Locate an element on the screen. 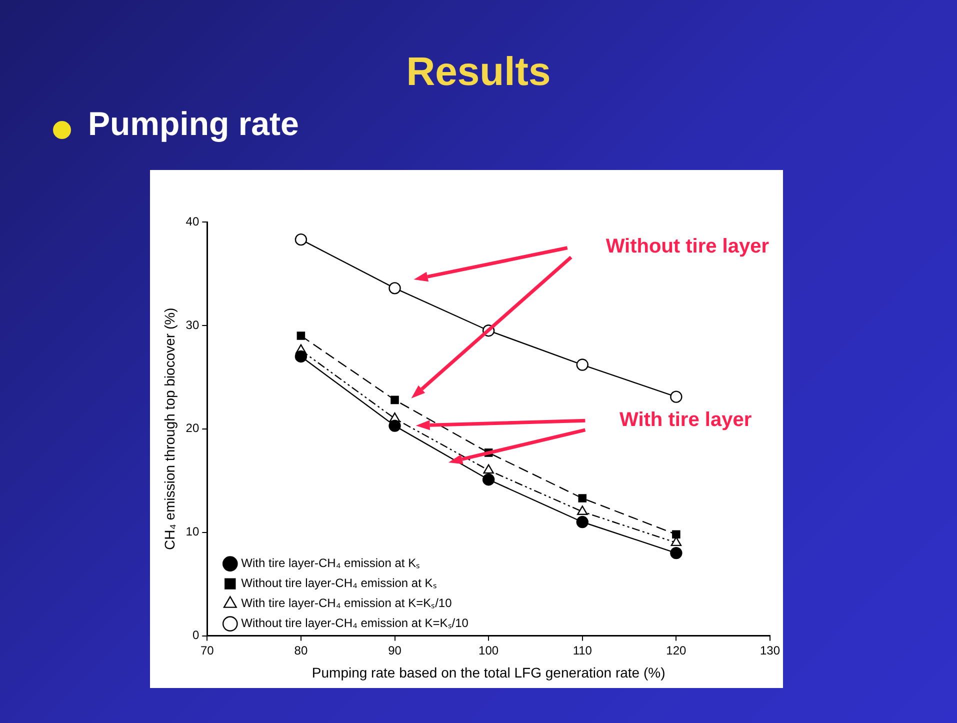 This screenshot has width=957, height=723. chart-subtitle: Pumping rate is located at coordinates (193, 124).